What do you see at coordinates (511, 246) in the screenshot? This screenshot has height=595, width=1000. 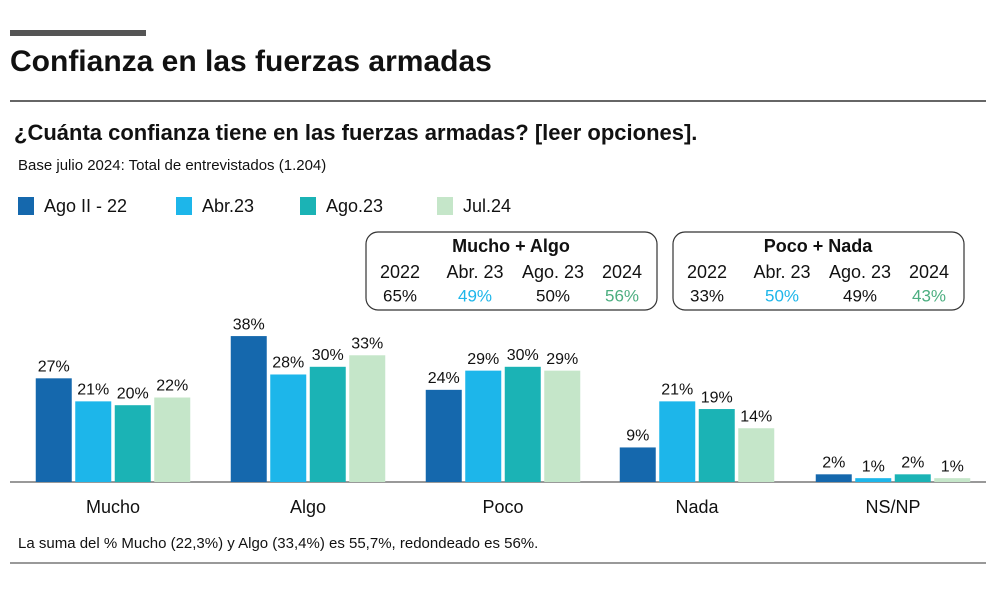 I see `summary-title: Mucho + Algo` at bounding box center [511, 246].